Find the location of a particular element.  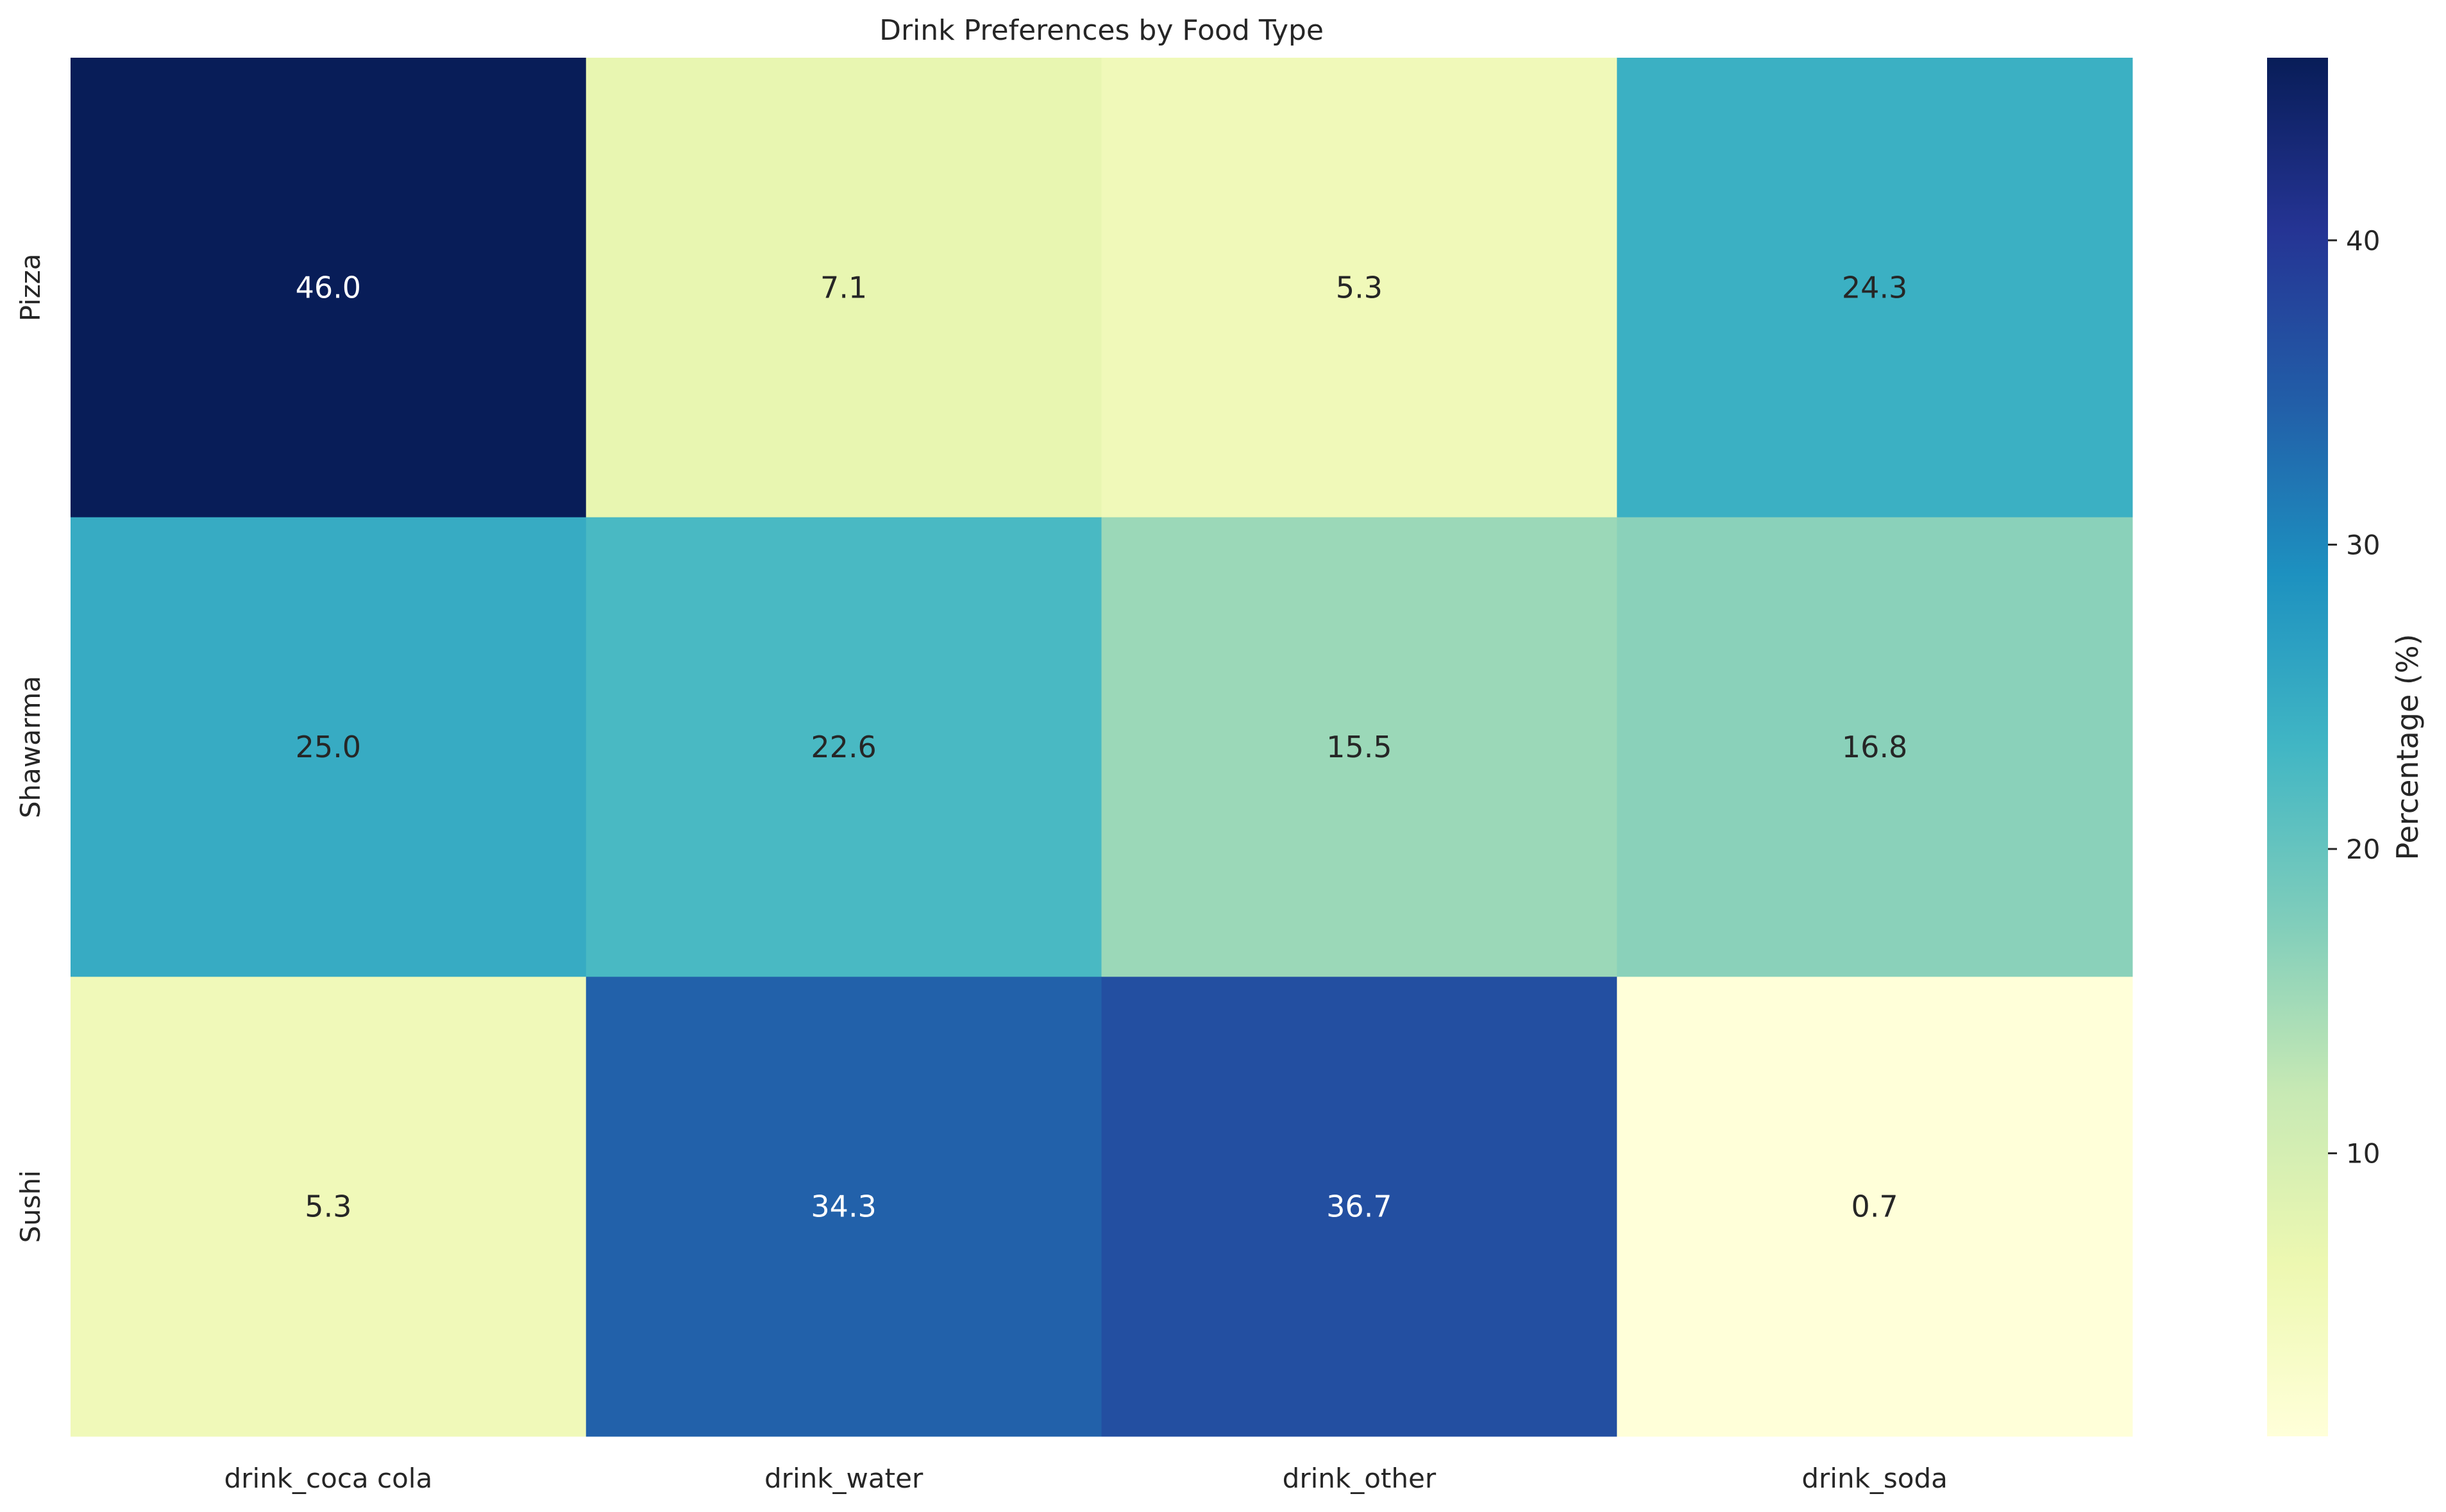

colorbar-gradient is located at coordinates (2297, 747).